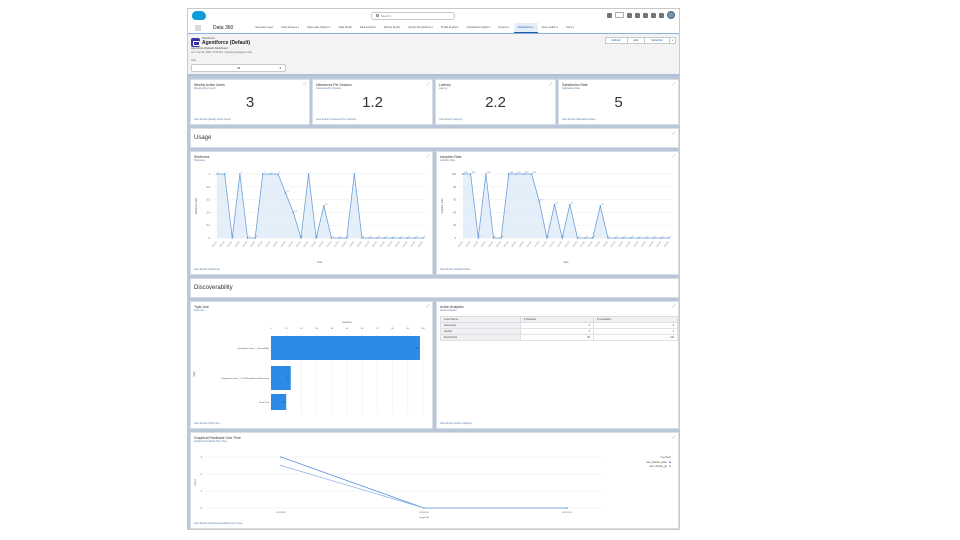 This screenshot has height=540, width=960. Describe the element at coordinates (199, 15) in the screenshot. I see `salesforce-logo-icon` at that location.